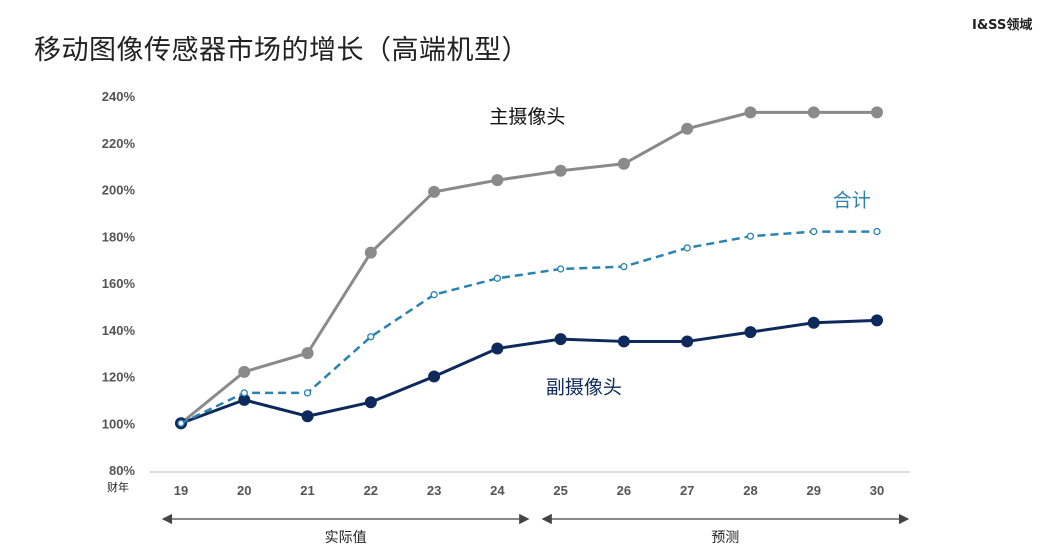  What do you see at coordinates (119, 423) in the screenshot?
I see `y-tick-label: 100%` at bounding box center [119, 423].